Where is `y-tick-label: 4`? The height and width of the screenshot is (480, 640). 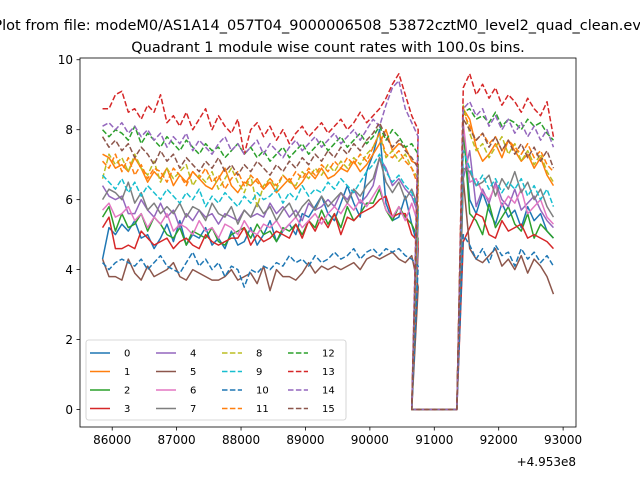
y-tick-label: 4 is located at coordinates (69, 270).